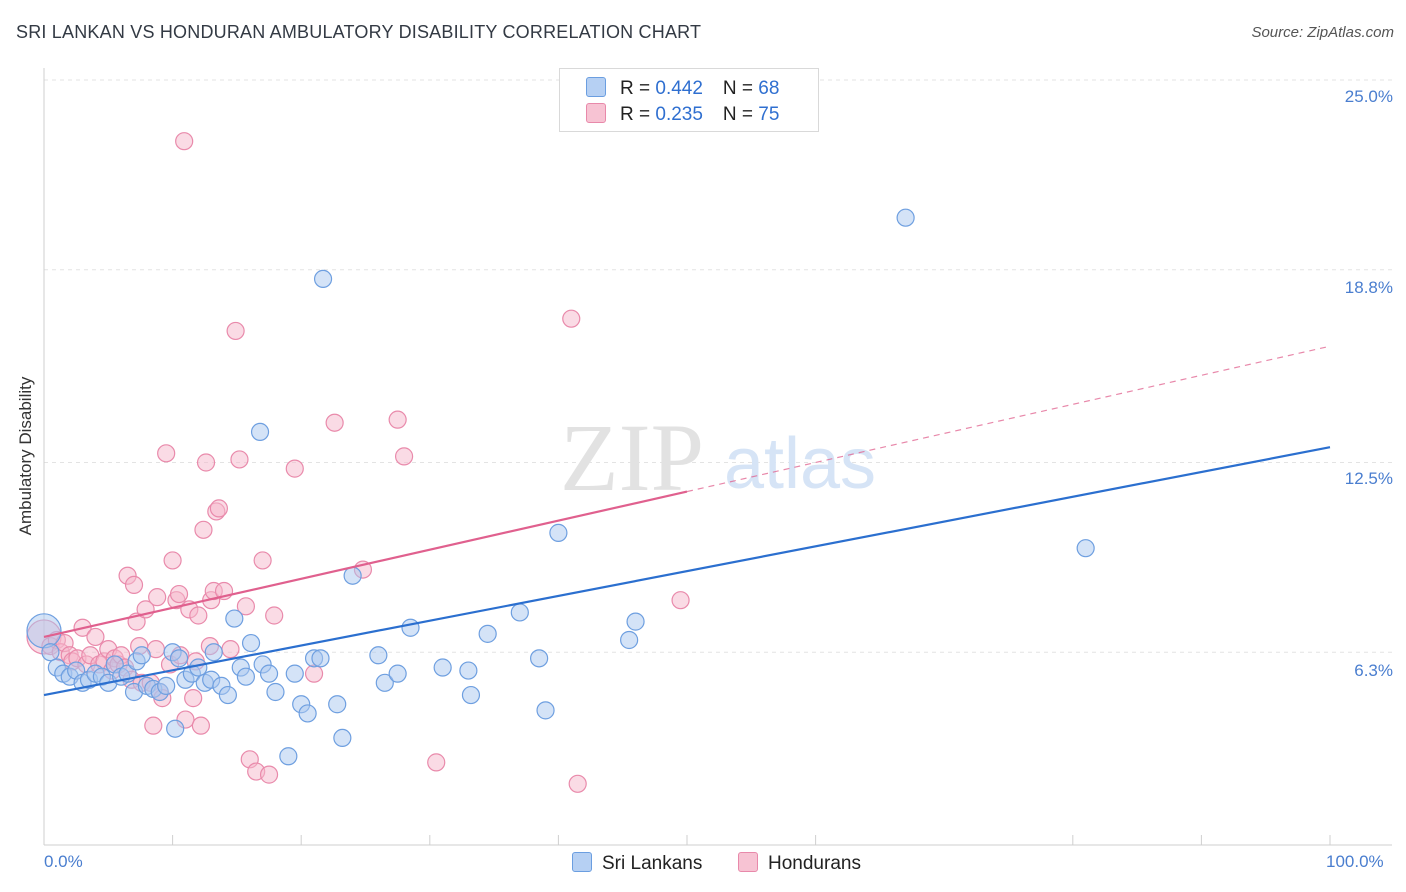 The height and width of the screenshot is (892, 1406). I want to click on y-tick-6-3: 6.3%, so click(1373, 670).